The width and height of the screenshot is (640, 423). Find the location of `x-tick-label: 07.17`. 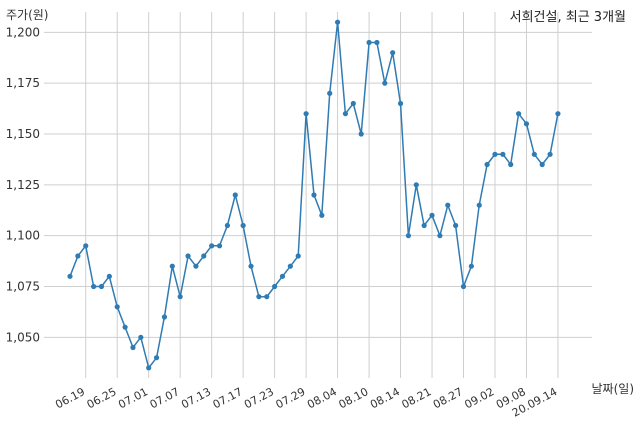

x-tick-label: 07.17 is located at coordinates (228, 398).